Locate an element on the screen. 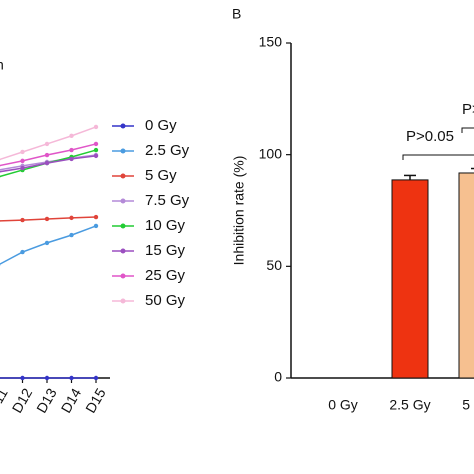 This screenshot has height=474, width=474. legend-label: 5 Gy is located at coordinates (161, 175).